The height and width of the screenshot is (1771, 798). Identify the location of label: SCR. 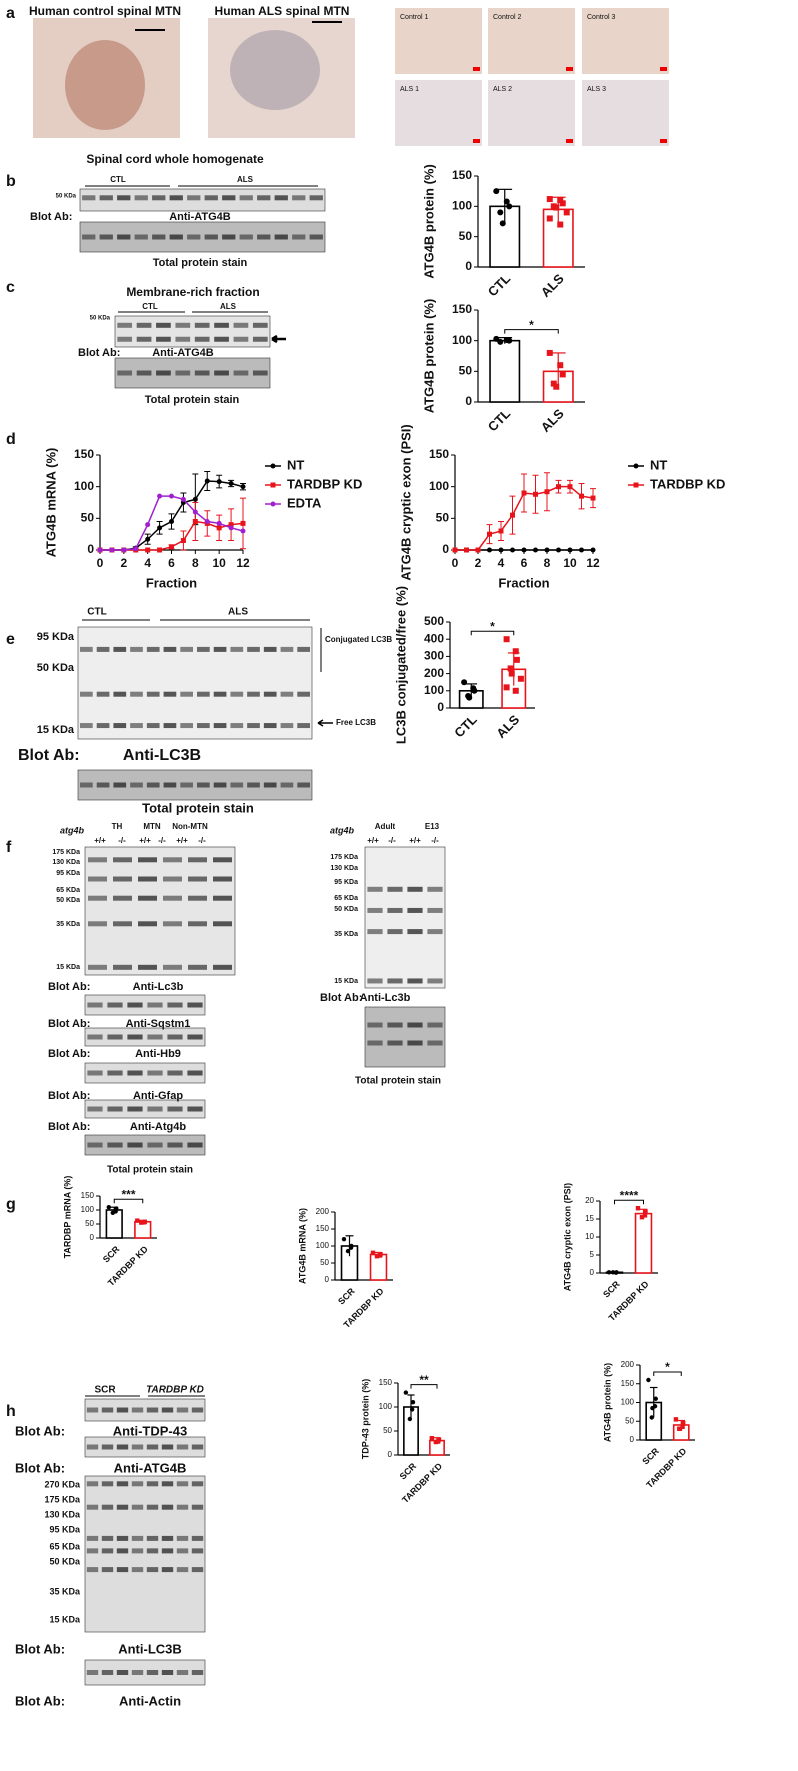
(105, 1390).